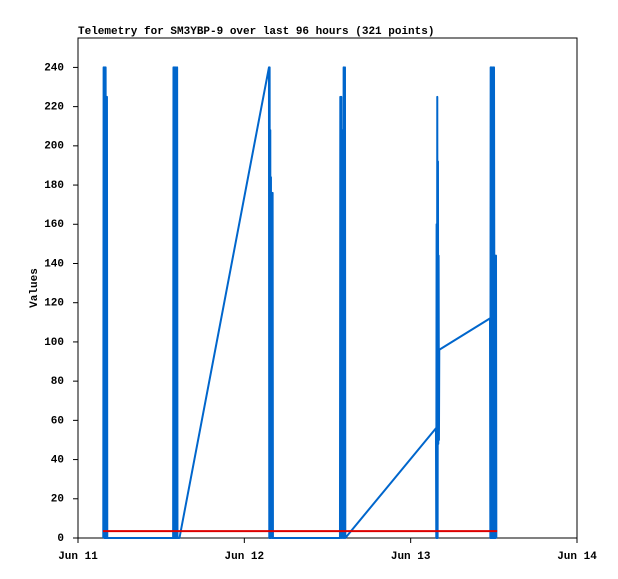 Image resolution: width=618 pixels, height=579 pixels. I want to click on y-tick-label: 200, so click(54, 147).